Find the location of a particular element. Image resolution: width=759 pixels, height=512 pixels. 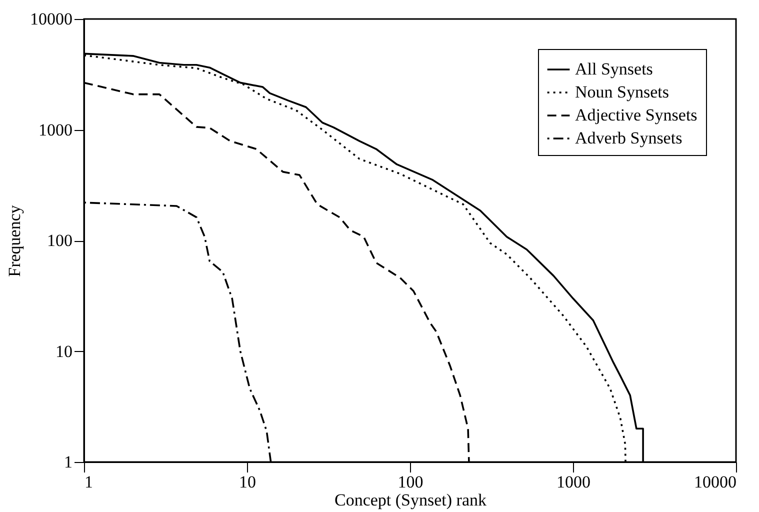

y-tick-label: 100 is located at coordinates (59, 240).